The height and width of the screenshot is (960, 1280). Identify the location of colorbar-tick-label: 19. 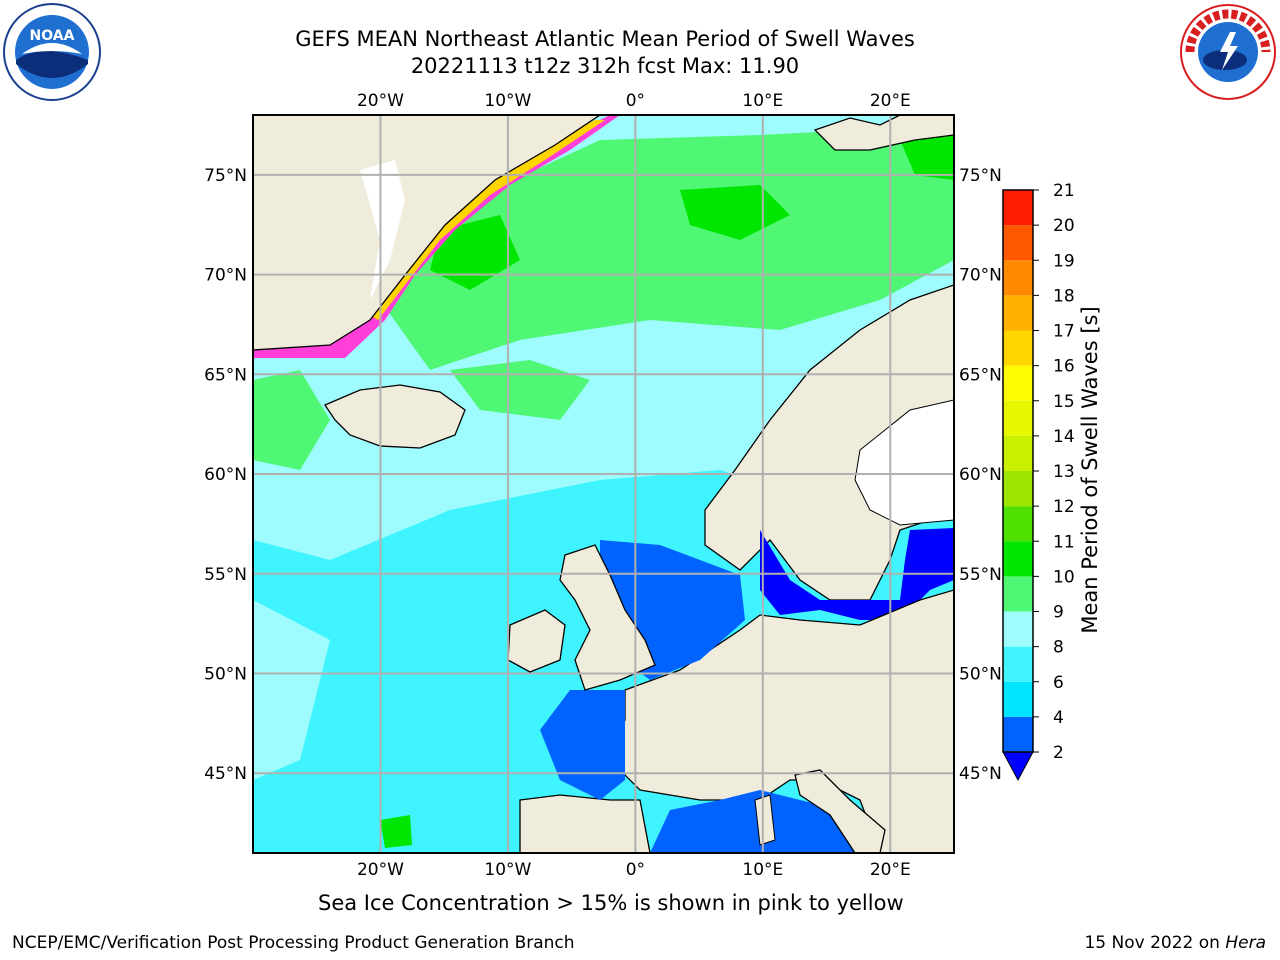
(1064, 261).